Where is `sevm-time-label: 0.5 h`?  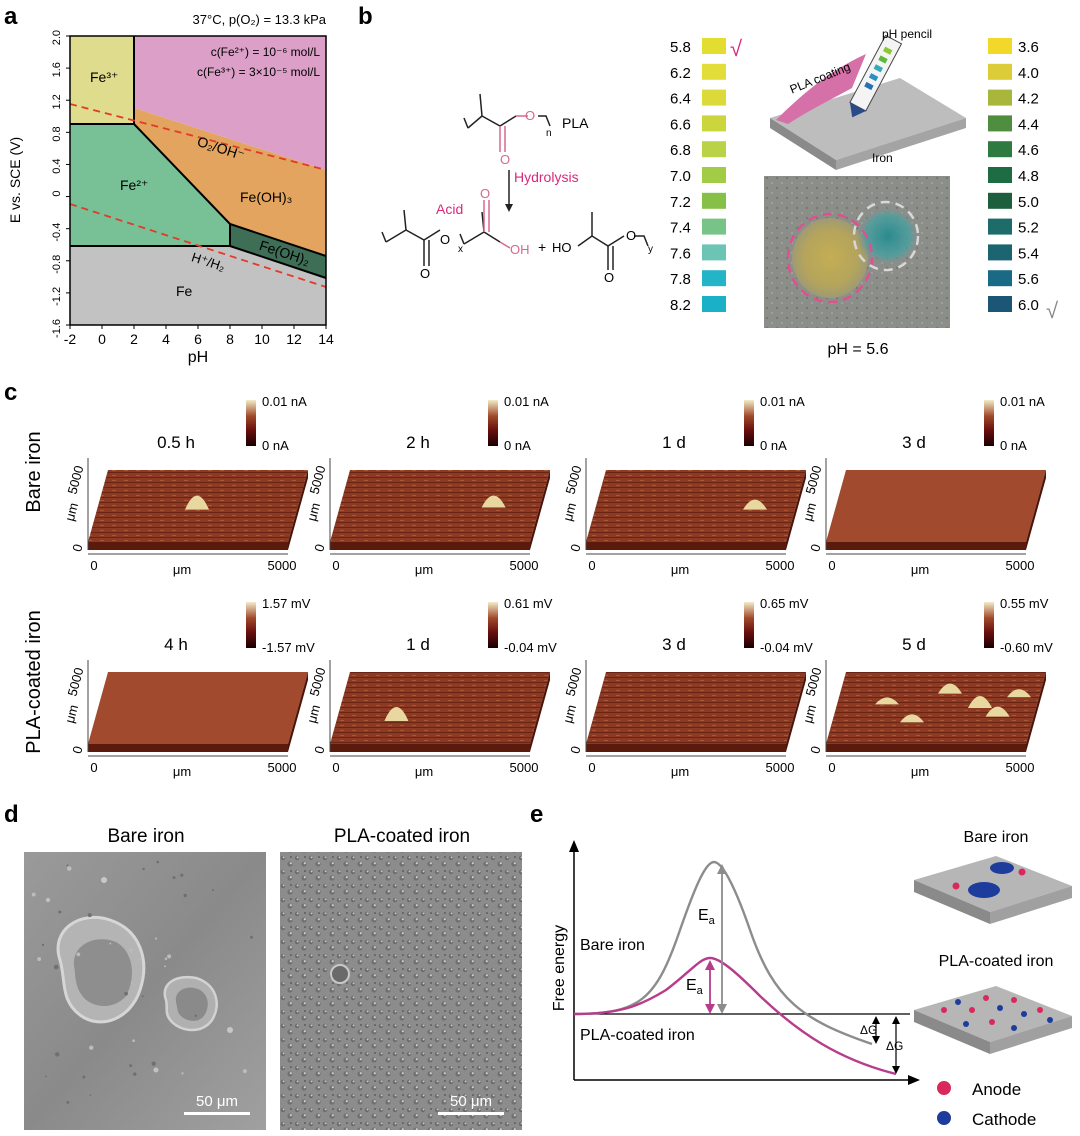
sevm-time-label: 0.5 h is located at coordinates (176, 442).